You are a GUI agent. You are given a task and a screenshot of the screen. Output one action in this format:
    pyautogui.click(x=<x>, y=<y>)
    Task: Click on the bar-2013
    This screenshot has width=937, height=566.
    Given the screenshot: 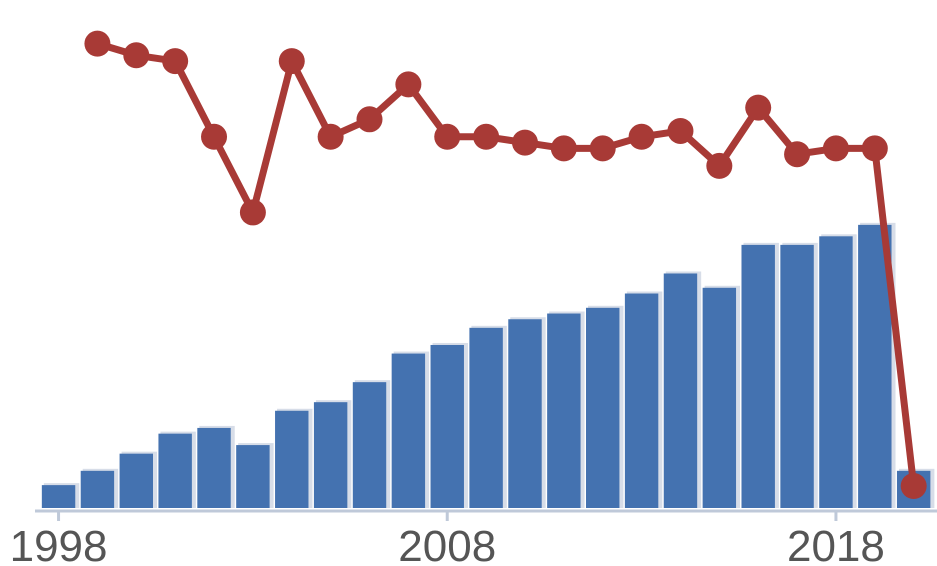 What is the action you would take?
    pyautogui.click(x=641, y=400)
    